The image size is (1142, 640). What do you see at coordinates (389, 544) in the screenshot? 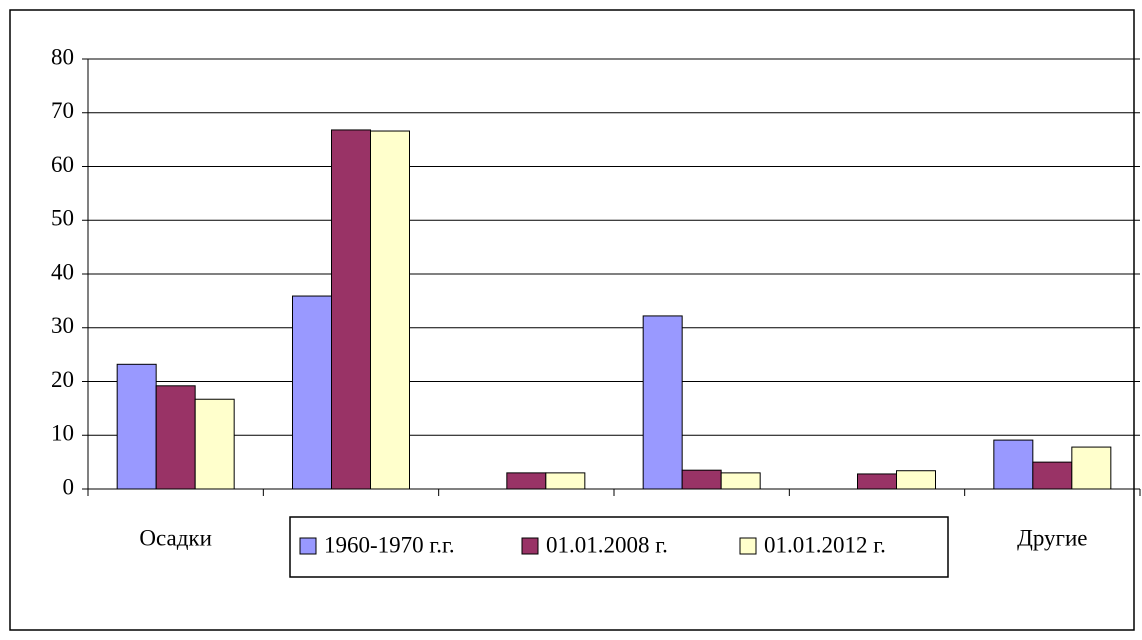
I see `legend-label: 1960-1970 г.г.` at bounding box center [389, 544].